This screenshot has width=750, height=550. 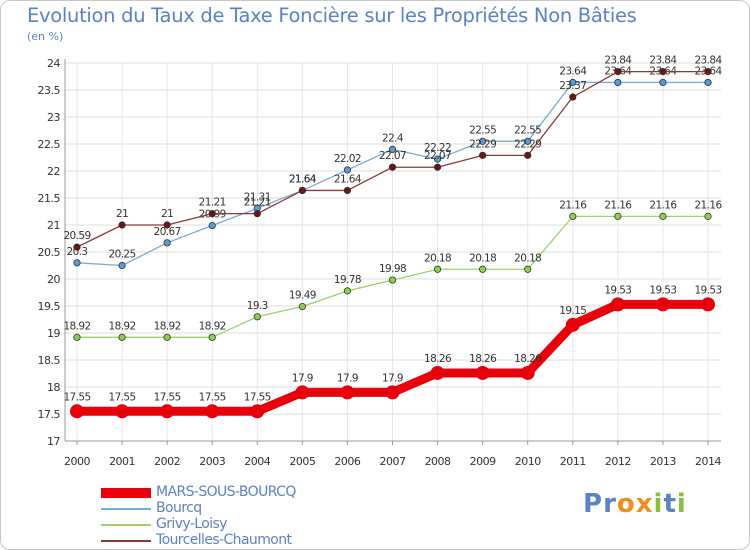 What do you see at coordinates (663, 461) in the screenshot?
I see `x-tick-label: 2013` at bounding box center [663, 461].